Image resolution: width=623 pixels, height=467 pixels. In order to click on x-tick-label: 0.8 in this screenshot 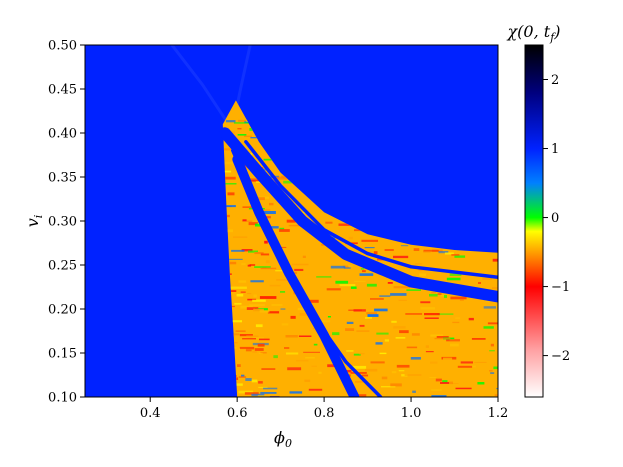, I will do `click(324, 413)`.